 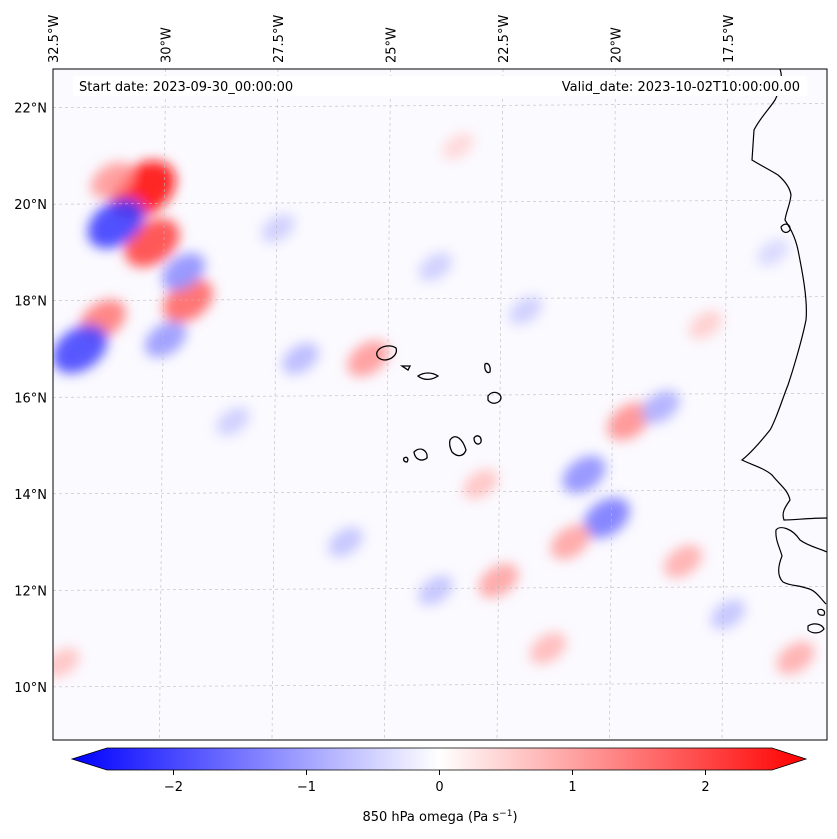 What do you see at coordinates (681, 87) in the screenshot?
I see `valid-date-label: Valid_date: 2023-10-02T10:00:00.00` at bounding box center [681, 87].